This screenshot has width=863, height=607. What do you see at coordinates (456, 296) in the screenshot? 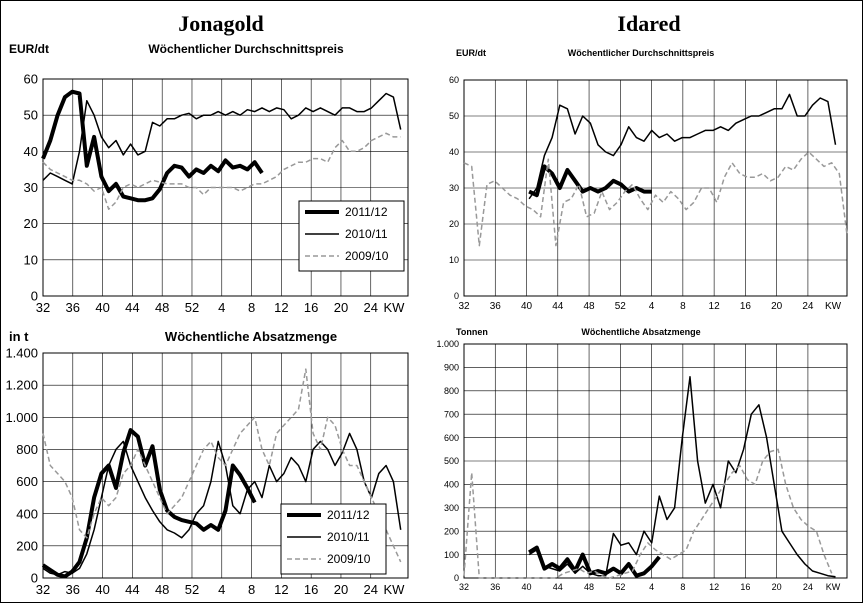
I see `y-tick-label: 0` at bounding box center [456, 296].